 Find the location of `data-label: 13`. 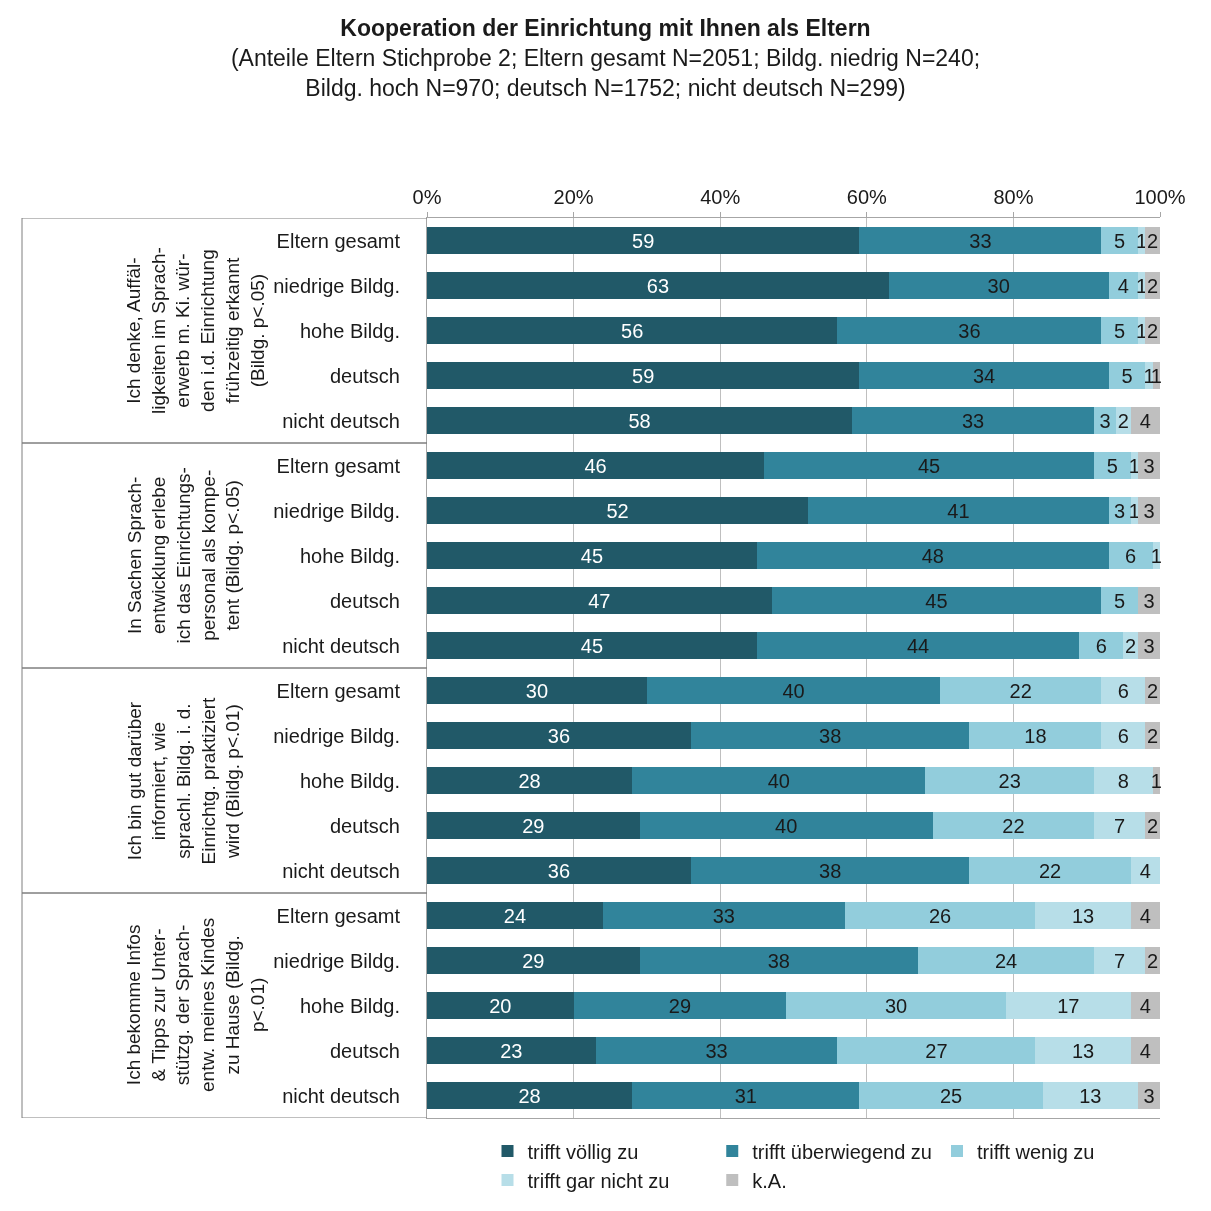

data-label: 13 is located at coordinates (1083, 1050).